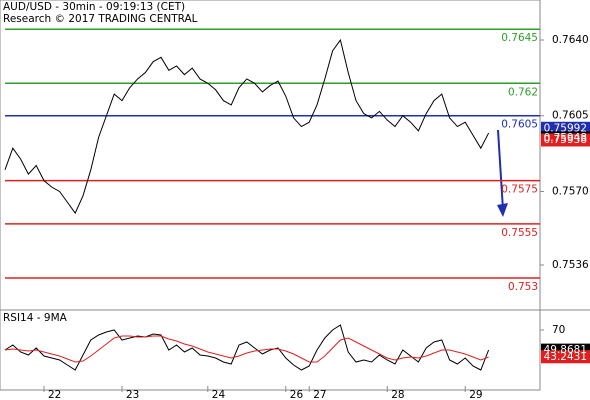 The height and width of the screenshot is (400, 590). Describe the element at coordinates (558, 330) in the screenshot. I see `y-tick-label: 70` at that location.